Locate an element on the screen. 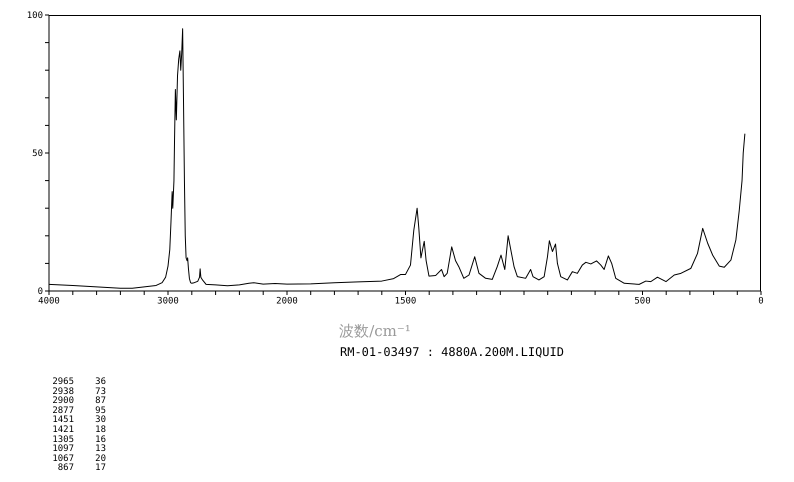 The image size is (794, 482). y-tick-label: 100 is located at coordinates (34, 16).